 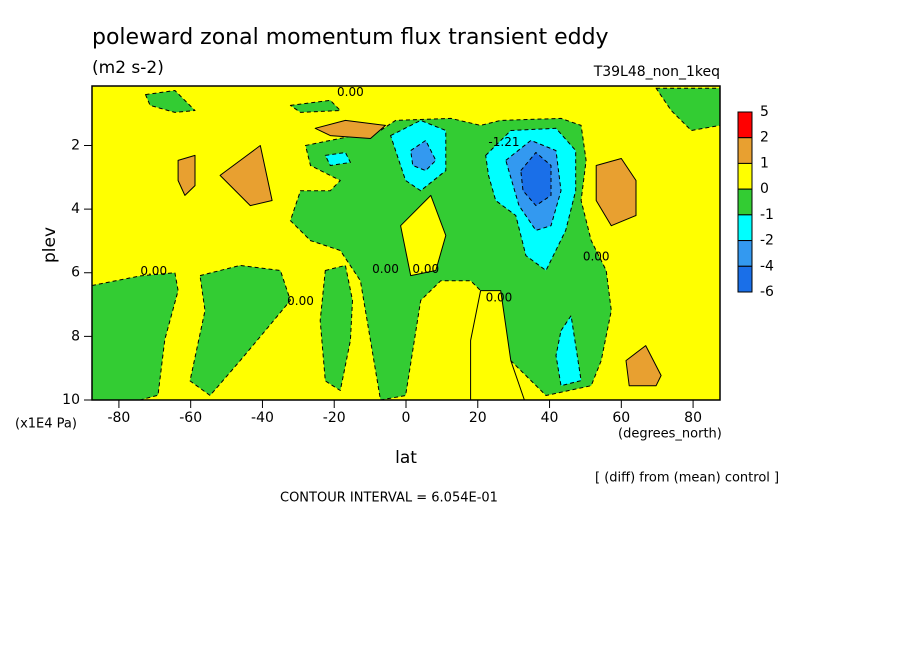 I want to click on colorbar-label: -2, so click(x=767, y=241).